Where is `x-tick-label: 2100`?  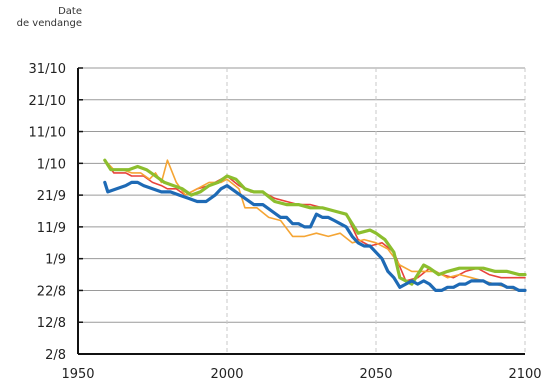 x-tick-label: 2100 is located at coordinates (524, 374).